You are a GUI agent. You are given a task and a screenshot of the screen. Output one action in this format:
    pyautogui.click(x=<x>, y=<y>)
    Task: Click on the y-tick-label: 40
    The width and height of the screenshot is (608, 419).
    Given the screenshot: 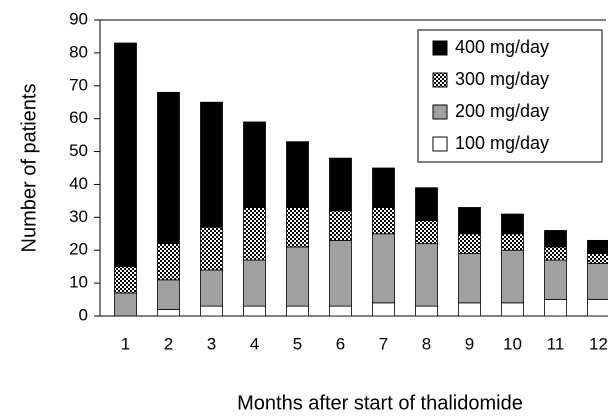 What is the action you would take?
    pyautogui.click(x=78, y=183)
    